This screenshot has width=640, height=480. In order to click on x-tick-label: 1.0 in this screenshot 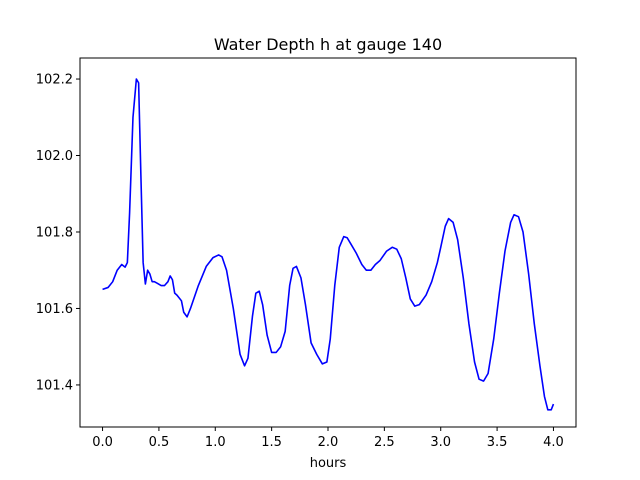, I will do `click(215, 442)`.